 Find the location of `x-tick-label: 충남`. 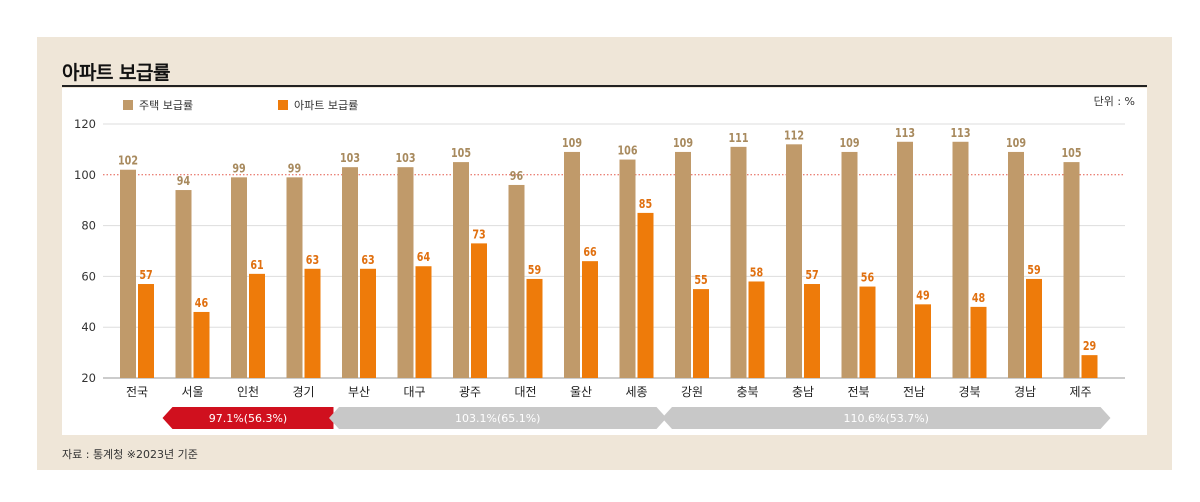

x-tick-label: 충남 is located at coordinates (803, 392).